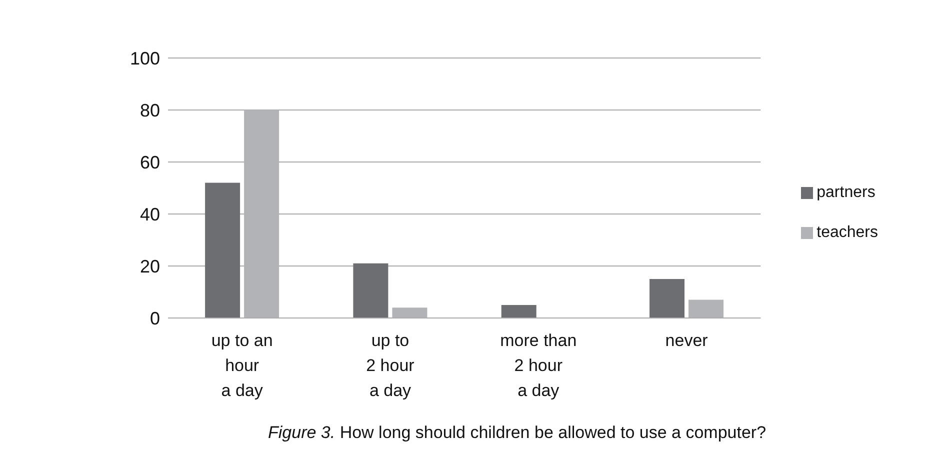 This screenshot has height=469, width=927. Describe the element at coordinates (538, 365) in the screenshot. I see `x-tick-label: more than 2 hour a day` at that location.